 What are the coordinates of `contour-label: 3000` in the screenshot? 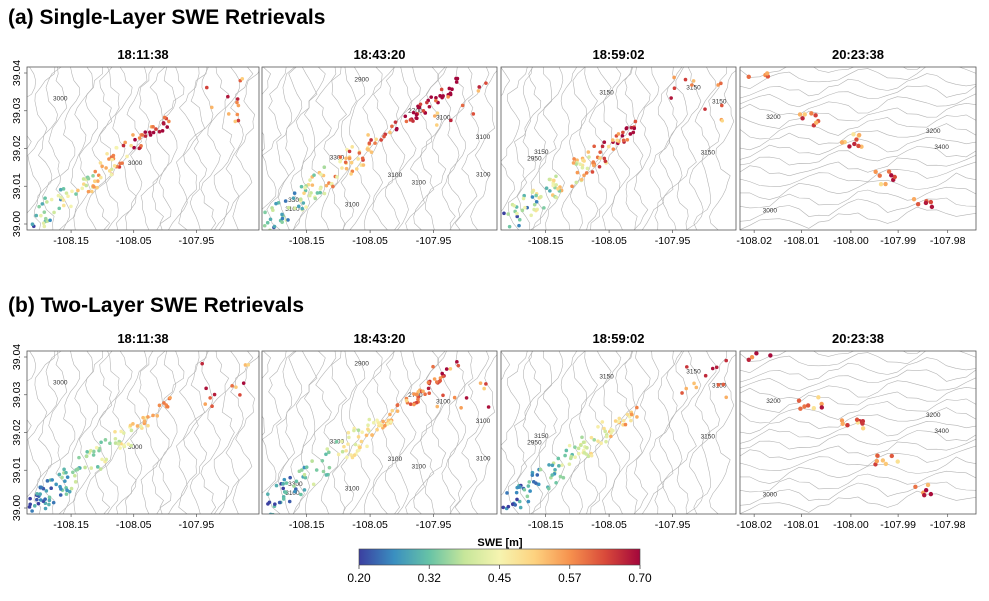 It's located at (135, 163).